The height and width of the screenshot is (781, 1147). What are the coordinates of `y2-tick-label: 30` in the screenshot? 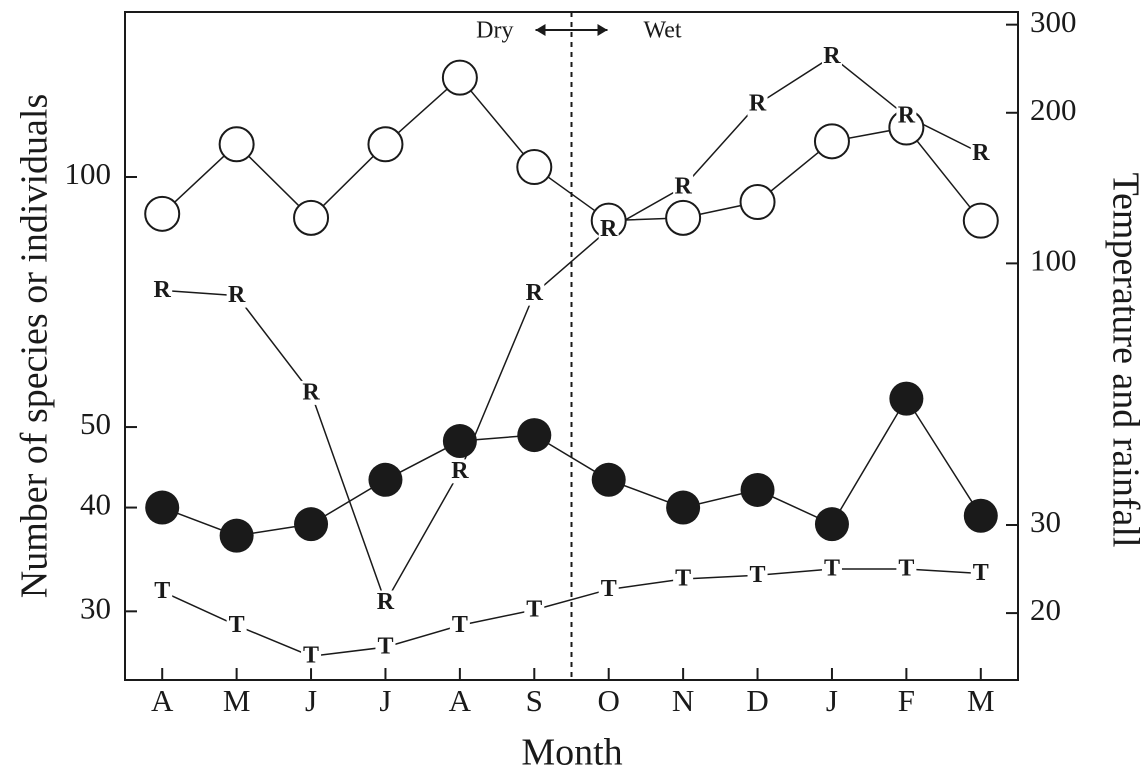 It's located at (1045, 521).